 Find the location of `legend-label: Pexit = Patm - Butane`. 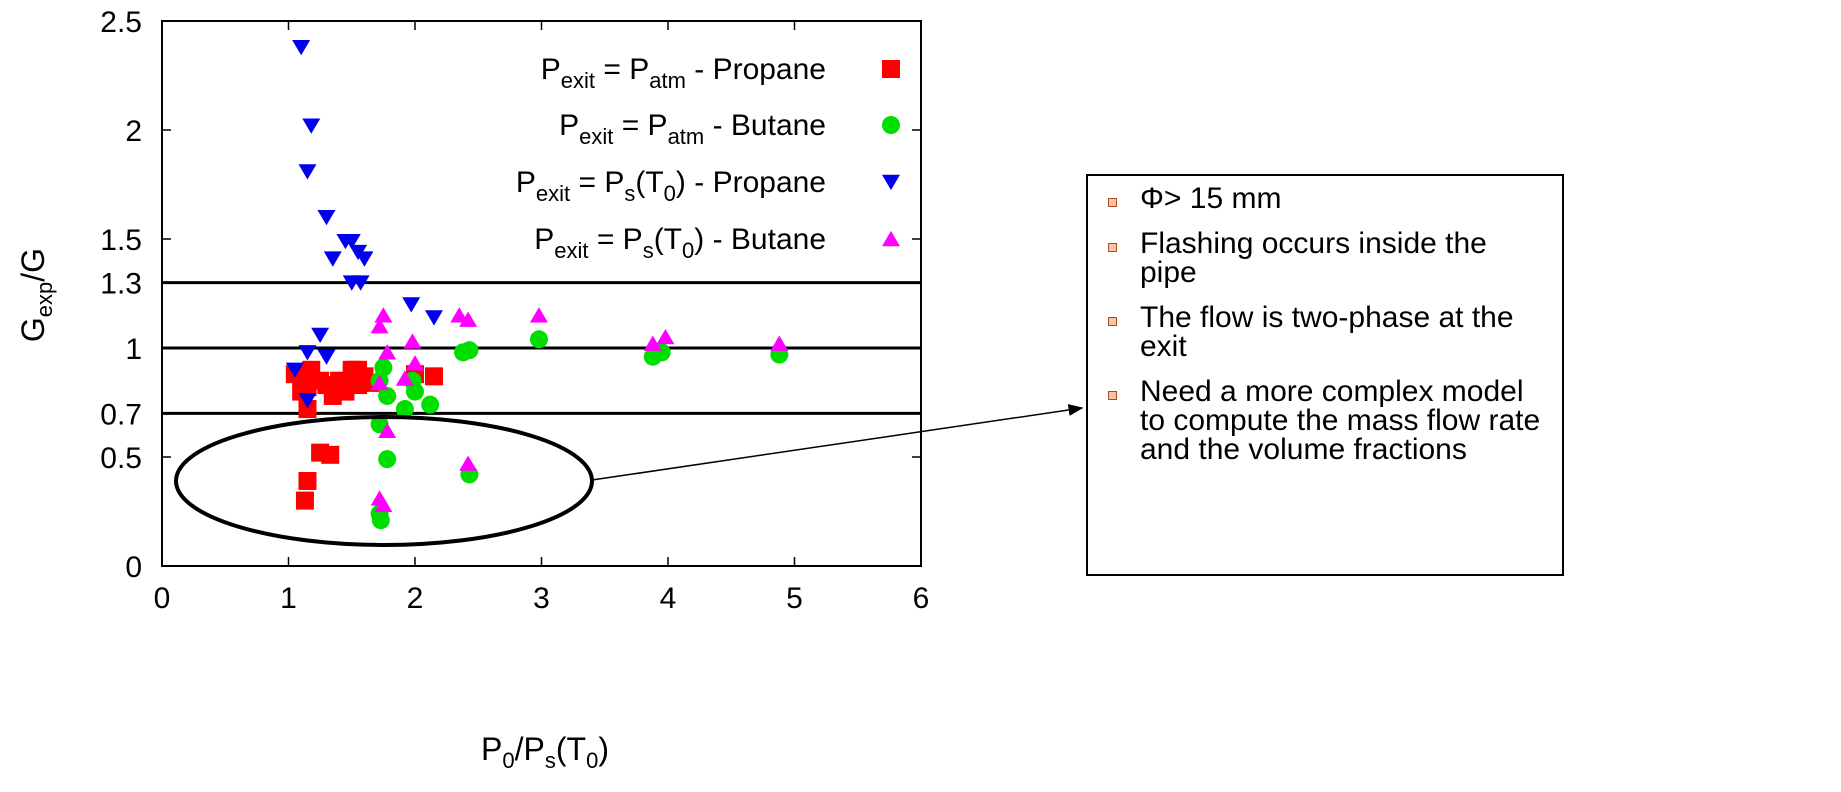

legend-label: Pexit = Patm - Butane is located at coordinates (692, 129).